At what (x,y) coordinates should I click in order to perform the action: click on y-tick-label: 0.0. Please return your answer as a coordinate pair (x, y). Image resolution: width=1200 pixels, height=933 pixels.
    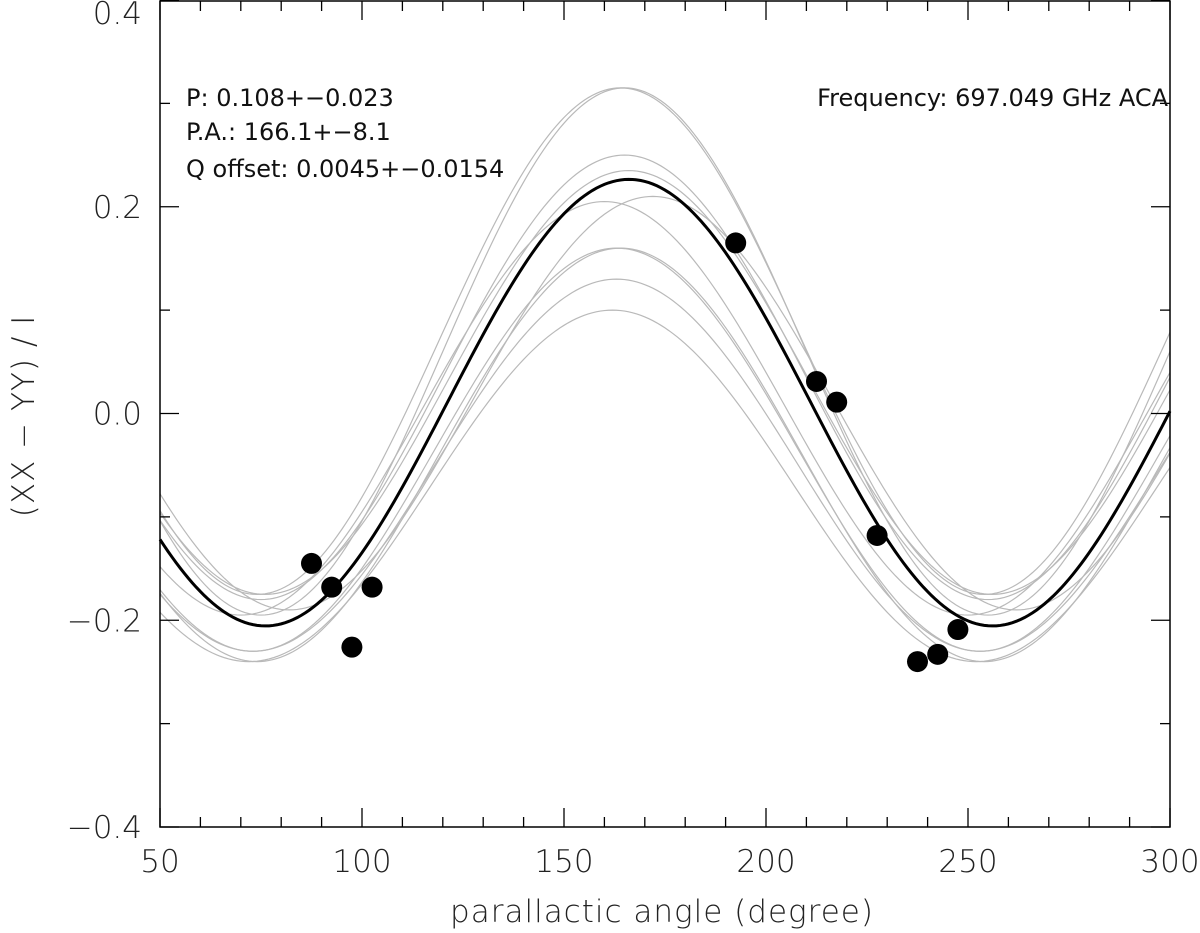
    Looking at the image, I should click on (117, 415).